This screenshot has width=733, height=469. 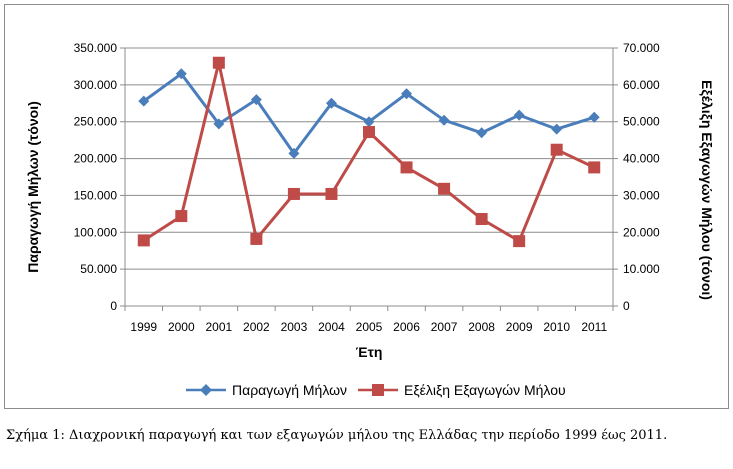 What do you see at coordinates (369, 352) in the screenshot?
I see `x-axis-title: Έτη` at bounding box center [369, 352].